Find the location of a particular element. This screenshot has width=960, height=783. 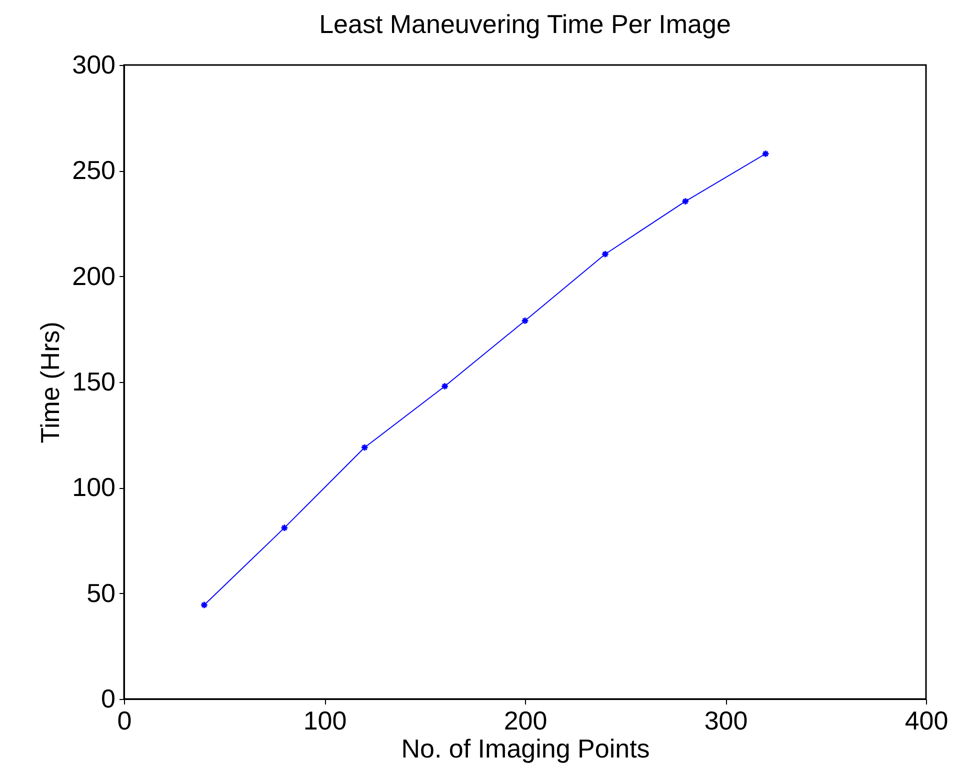

y-tick-label: 300 is located at coordinates (94, 65).